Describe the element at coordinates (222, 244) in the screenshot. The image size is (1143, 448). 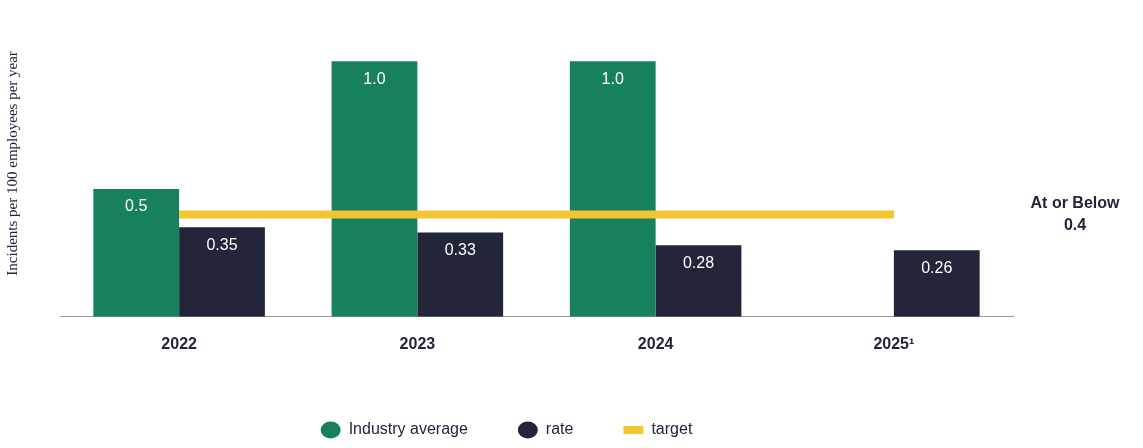
I see `data-label: 0.35` at that location.